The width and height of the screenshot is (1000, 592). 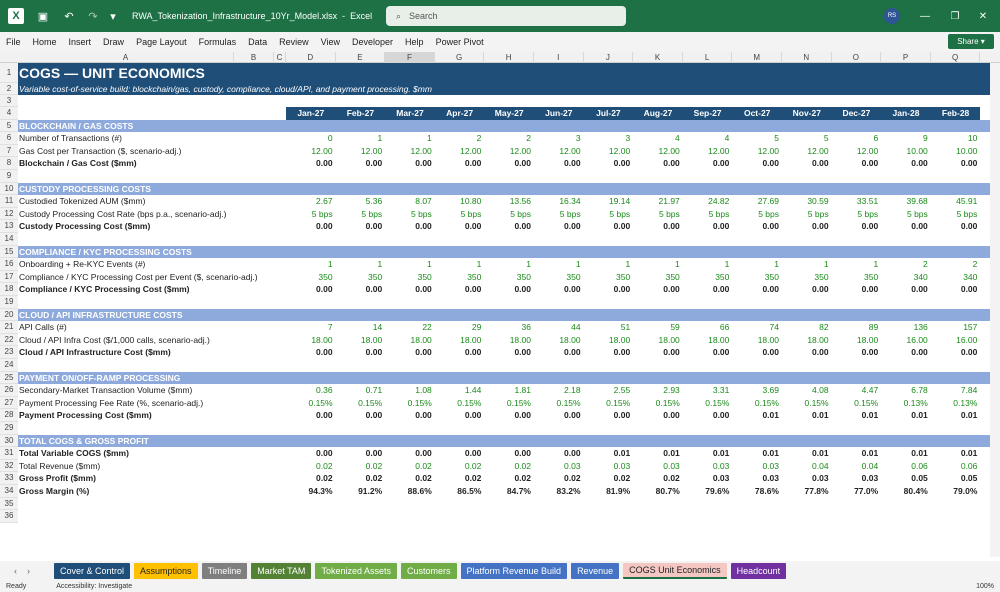 I want to click on menu-developer: Developer, so click(x=373, y=42).